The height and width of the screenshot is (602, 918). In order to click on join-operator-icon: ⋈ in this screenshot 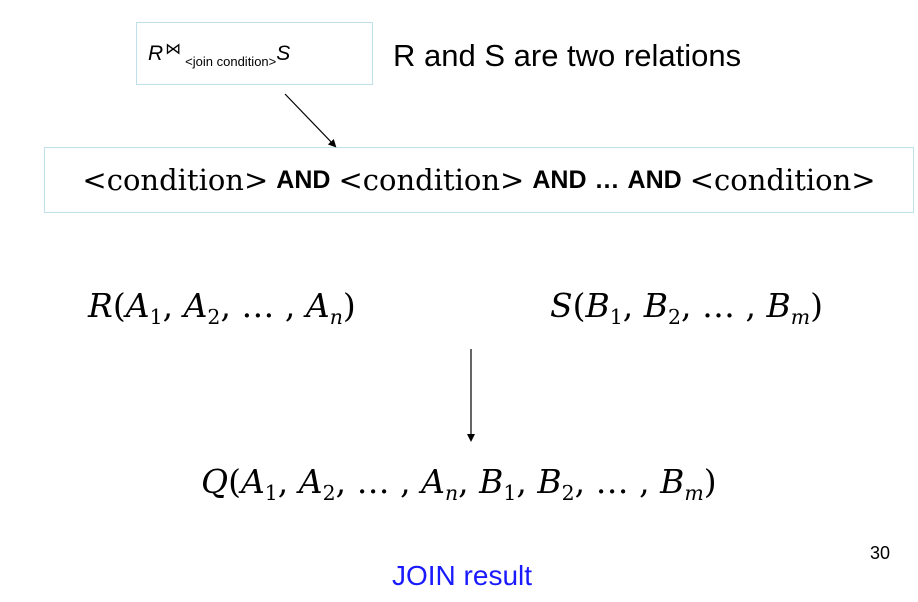, I will do `click(173, 49)`.